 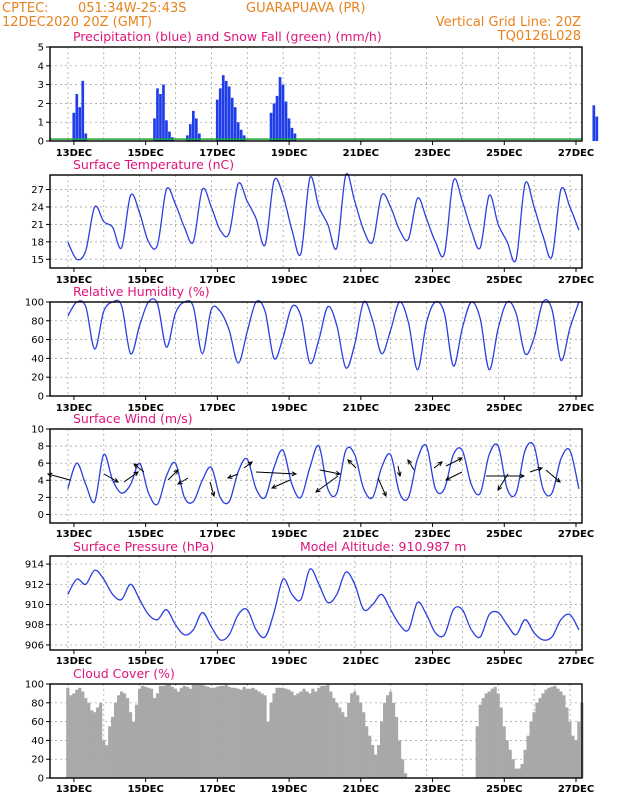 I want to click on rh-frame, so click(x=316, y=349).